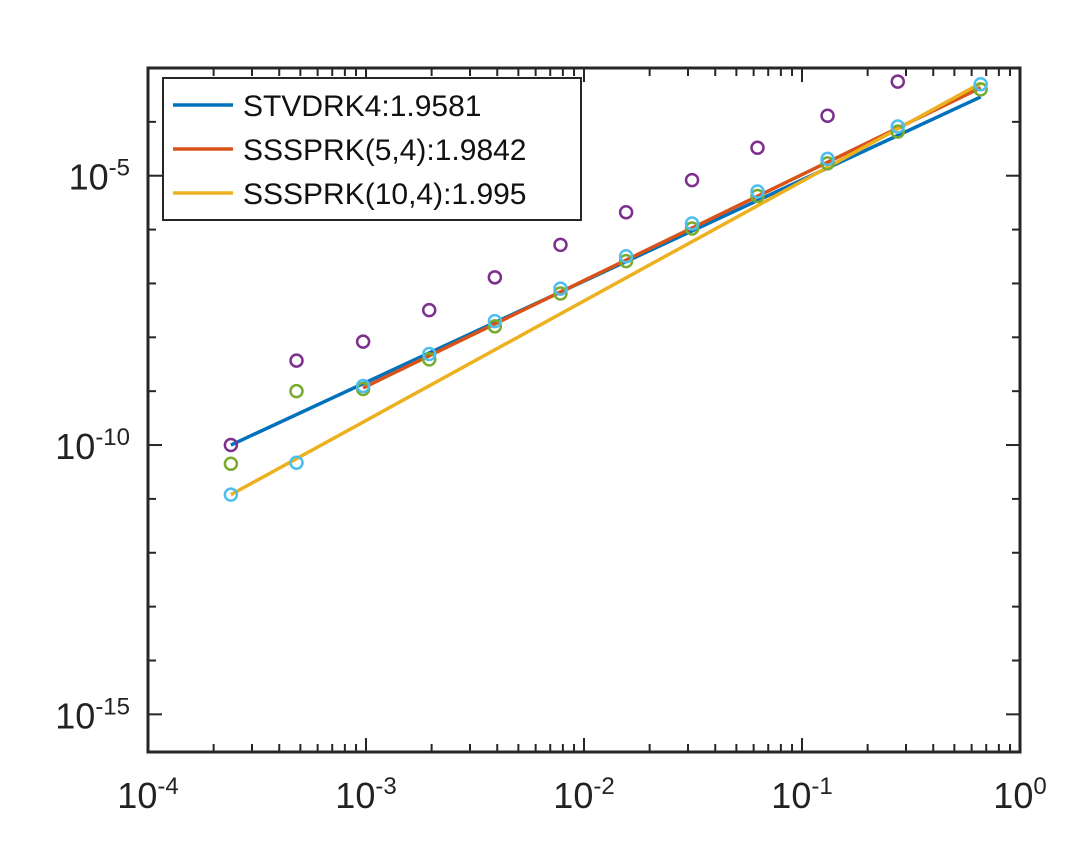 The width and height of the screenshot is (1076, 847). Describe the element at coordinates (385, 786) in the screenshot. I see `x-tick-label-exponent: -3` at that location.